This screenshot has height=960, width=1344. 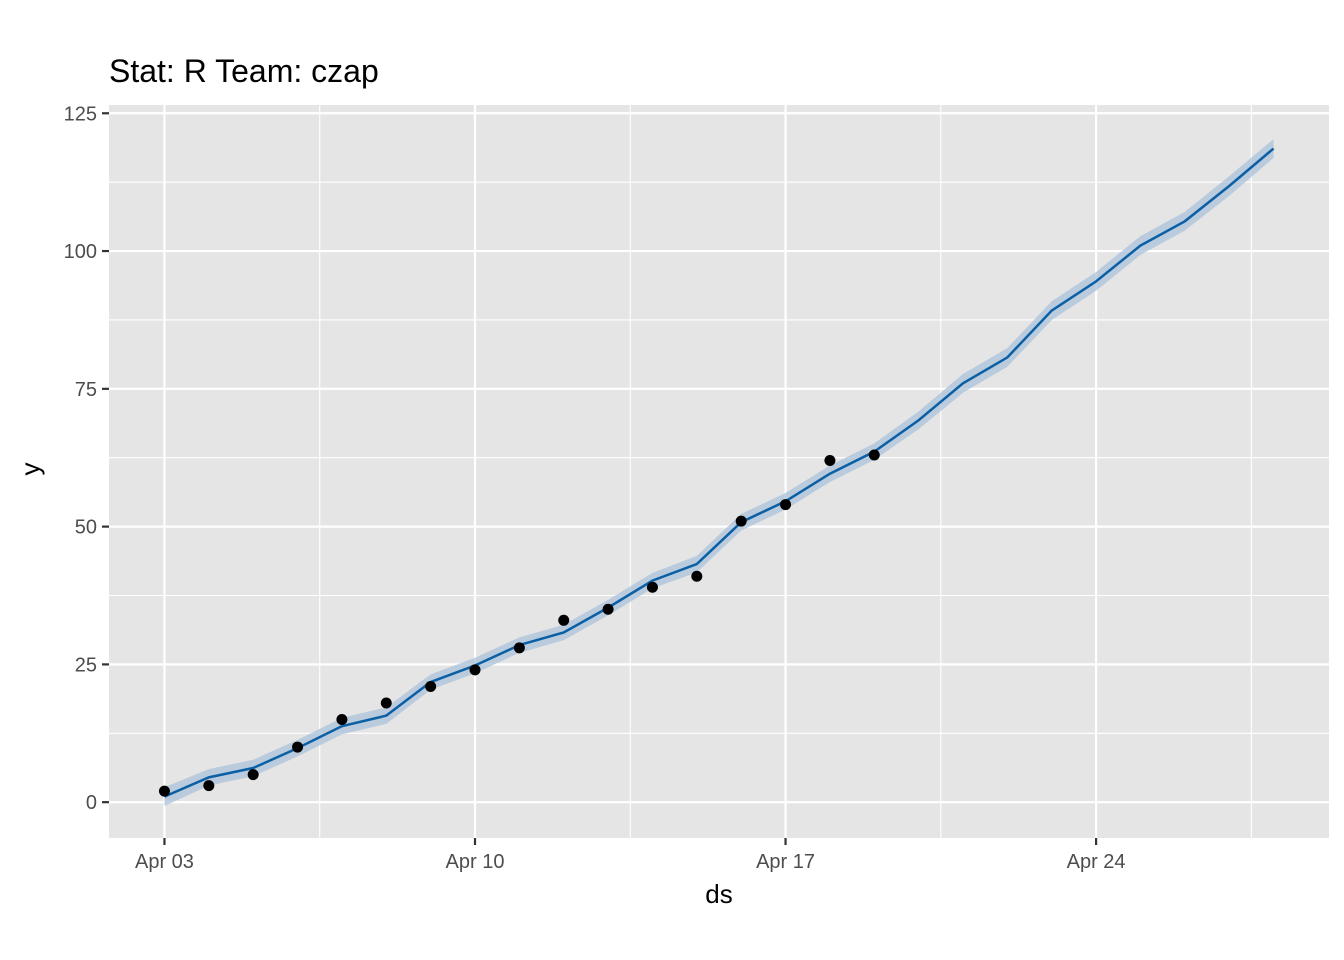 What do you see at coordinates (785, 862) in the screenshot?
I see `x-tick-label: Apr 17` at bounding box center [785, 862].